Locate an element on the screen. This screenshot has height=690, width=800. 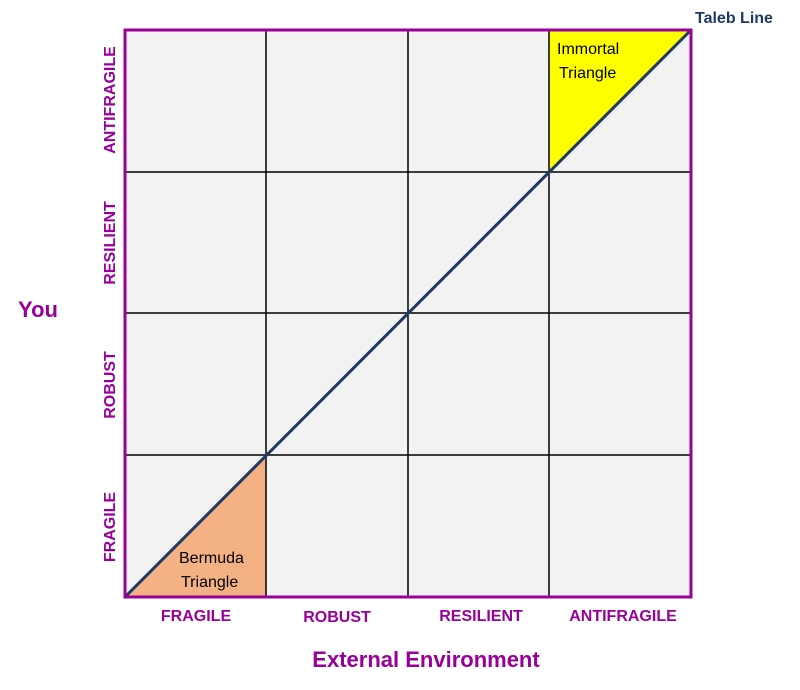
x-tick-label-robust: ROBUST is located at coordinates (337, 617).